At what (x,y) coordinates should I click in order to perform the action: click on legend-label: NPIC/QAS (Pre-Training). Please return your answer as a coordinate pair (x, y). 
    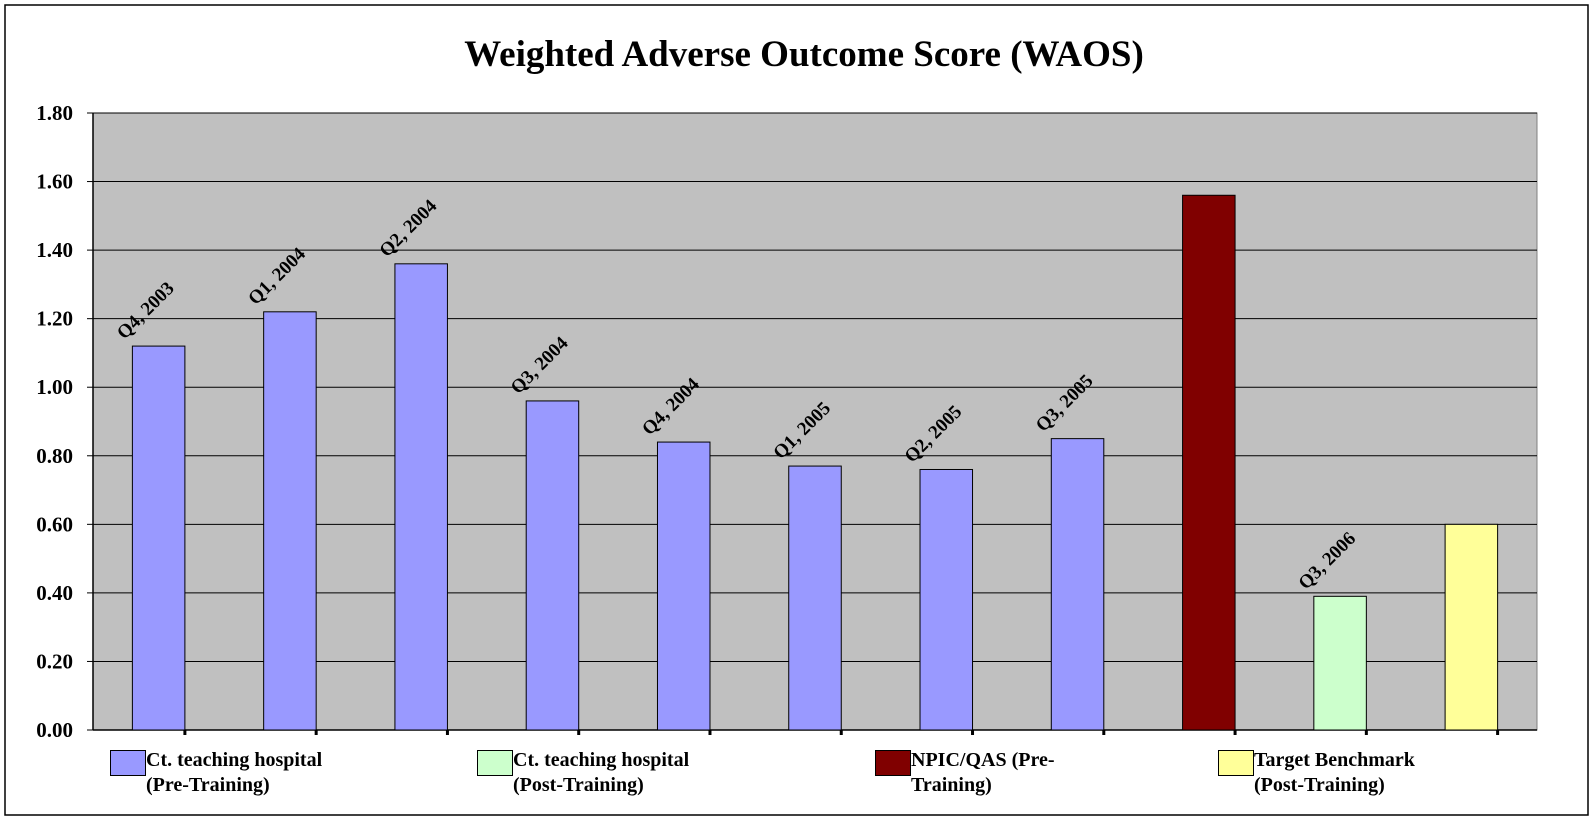
    Looking at the image, I should click on (983, 772).